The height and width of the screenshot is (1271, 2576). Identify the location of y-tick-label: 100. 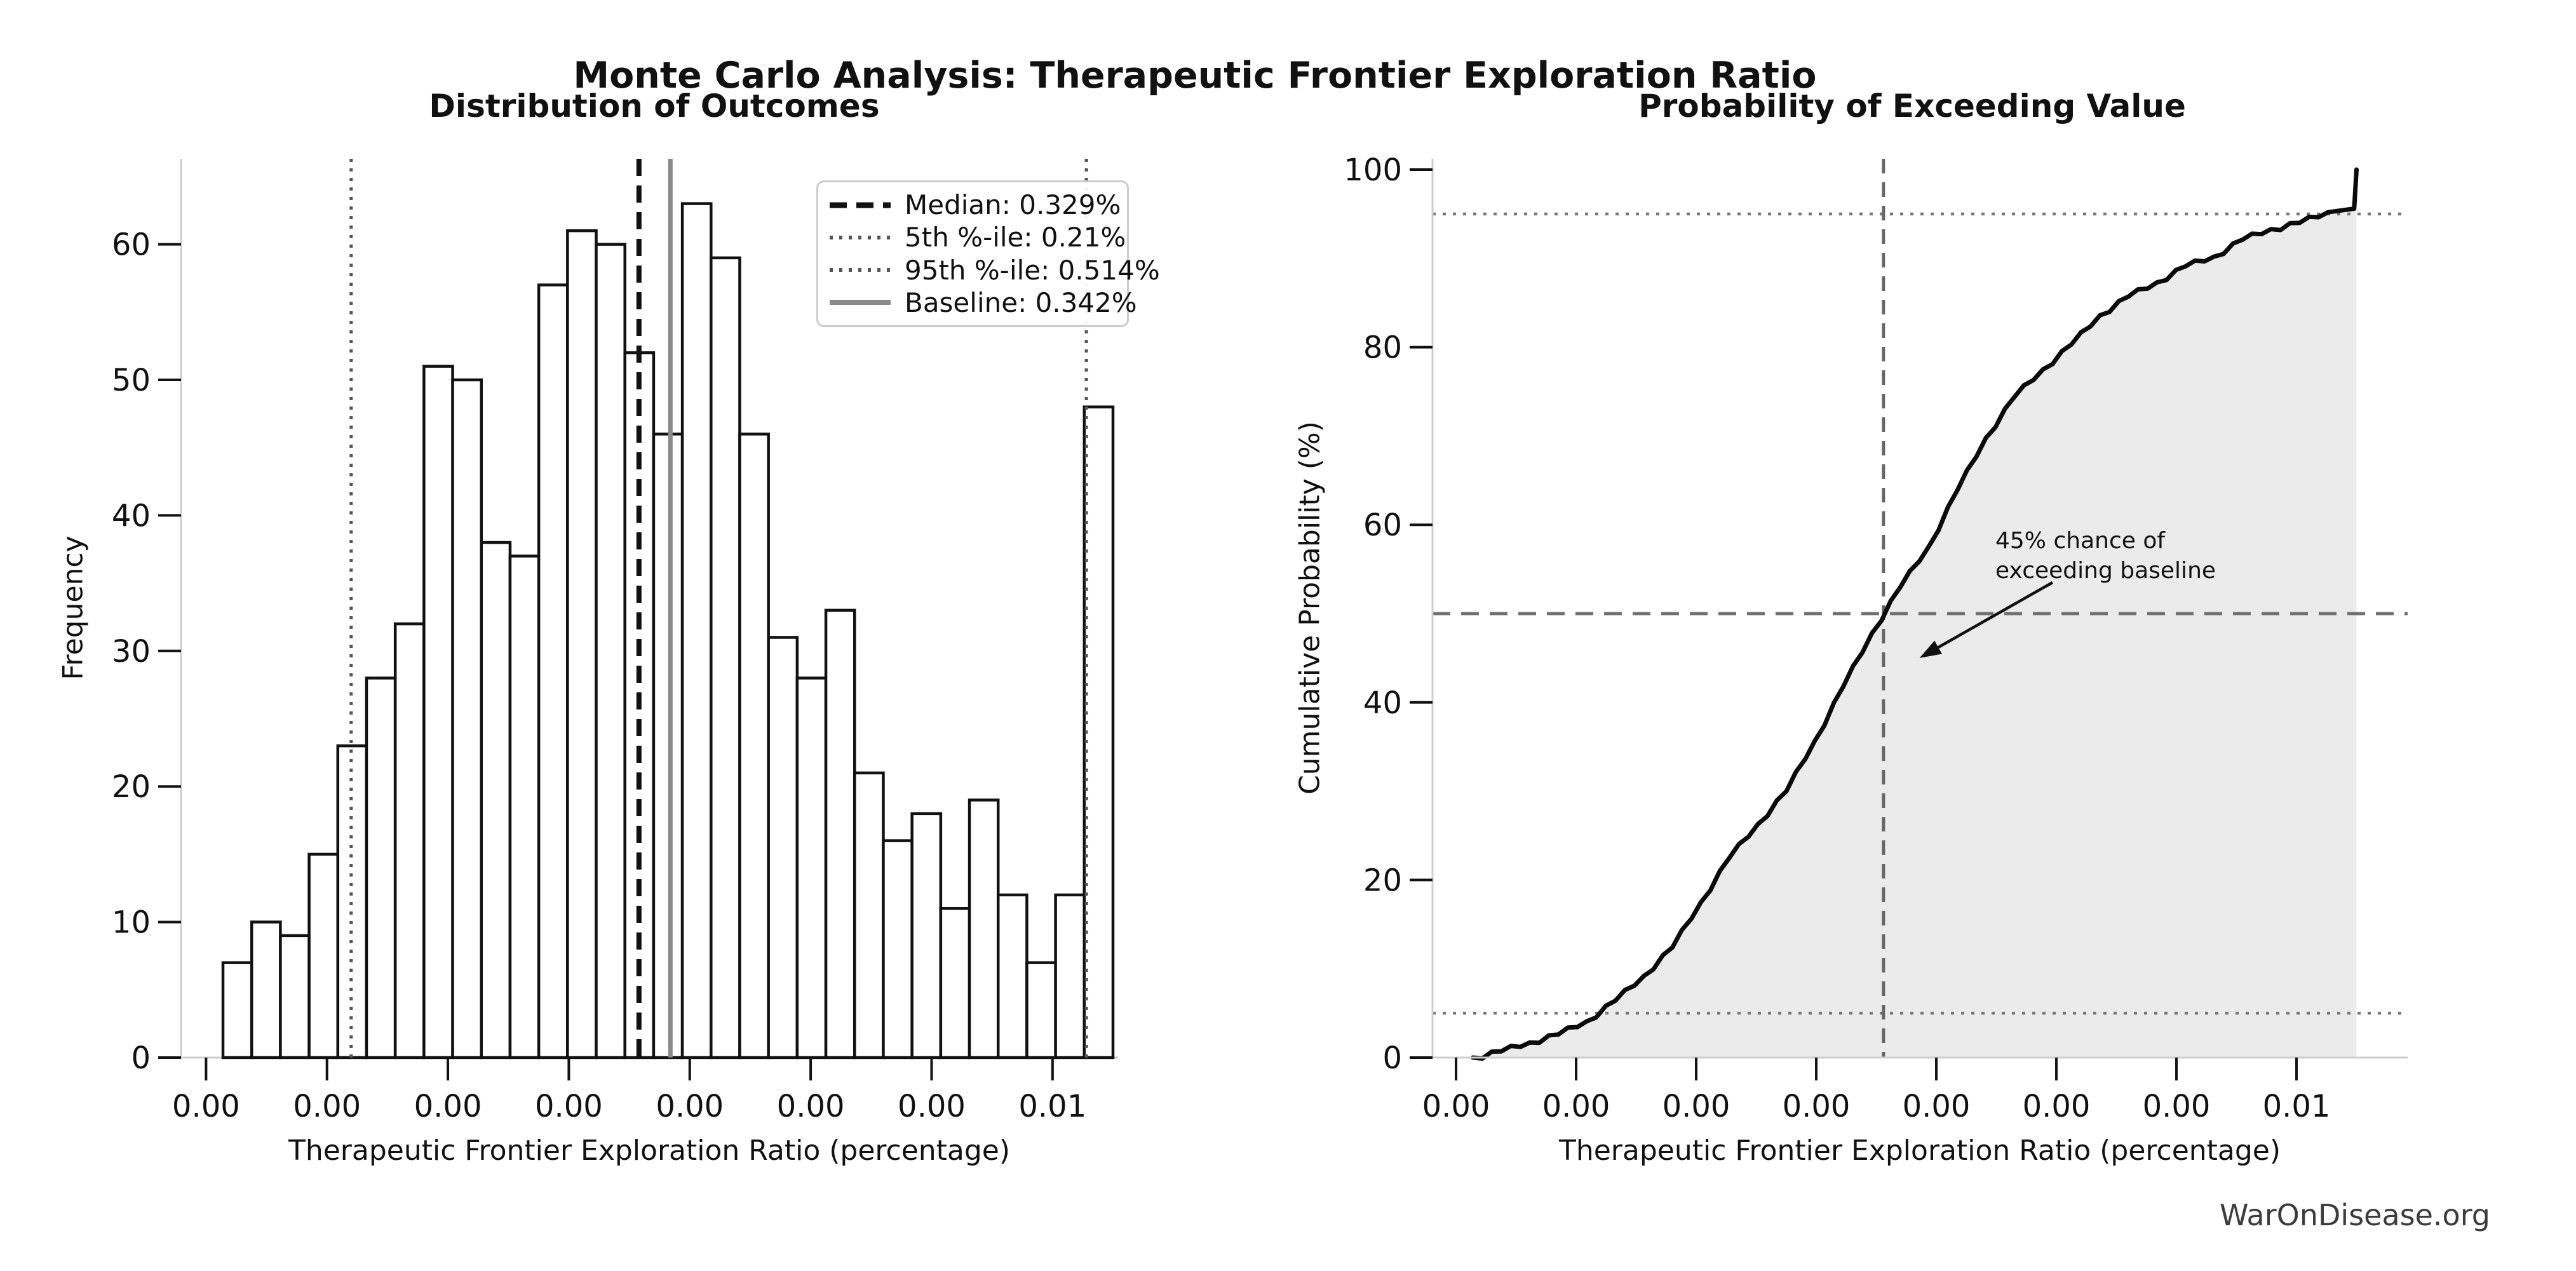
(1373, 170).